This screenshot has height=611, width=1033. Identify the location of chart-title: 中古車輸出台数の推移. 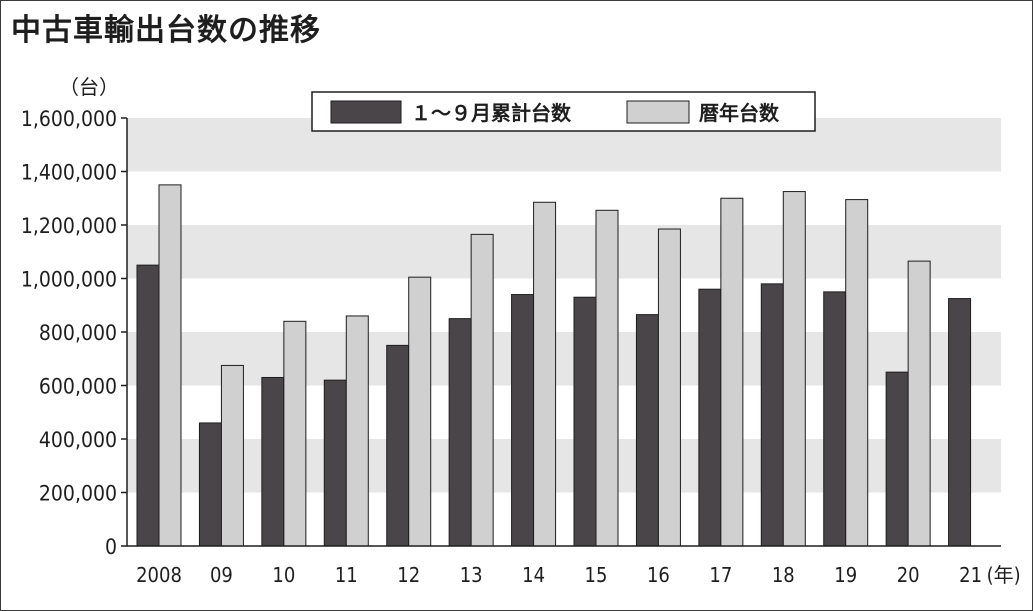
(166, 30).